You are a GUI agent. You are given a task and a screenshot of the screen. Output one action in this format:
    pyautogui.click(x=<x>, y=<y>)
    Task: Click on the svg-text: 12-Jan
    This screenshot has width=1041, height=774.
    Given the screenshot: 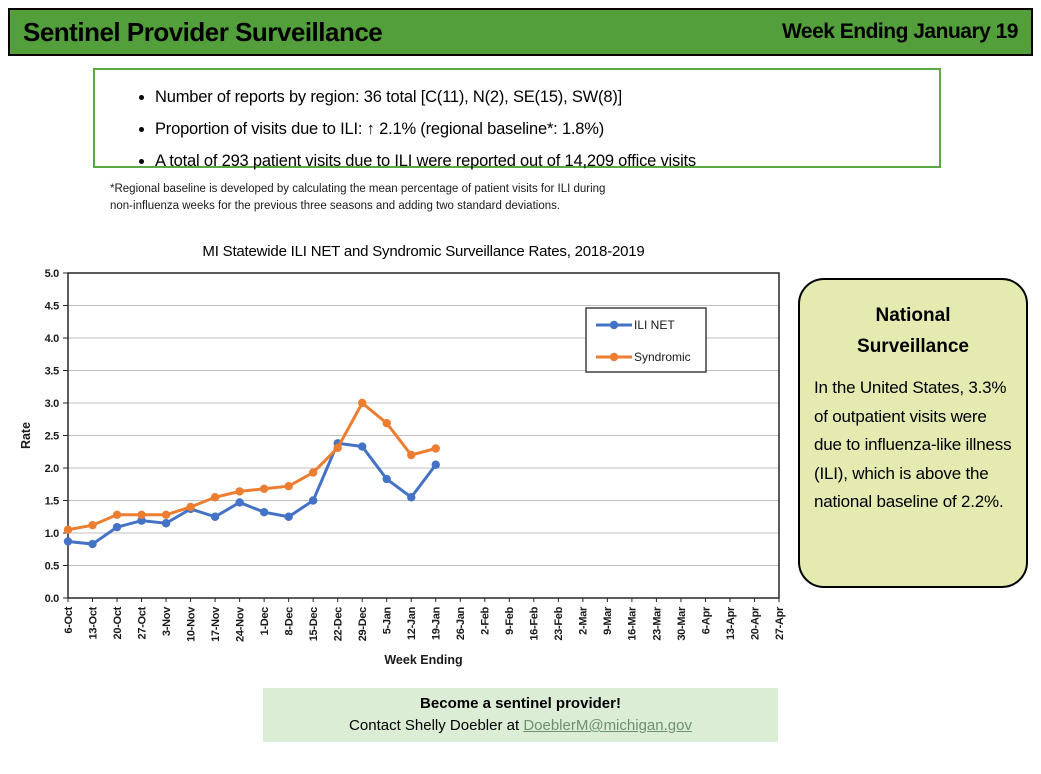 What is the action you would take?
    pyautogui.click(x=412, y=623)
    